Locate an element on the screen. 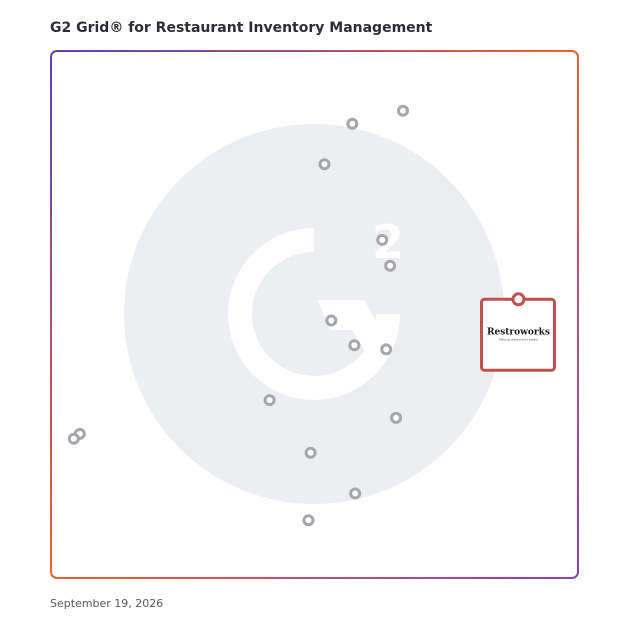 The width and height of the screenshot is (628, 628). report-date: September 19, 2026 is located at coordinates (107, 603).